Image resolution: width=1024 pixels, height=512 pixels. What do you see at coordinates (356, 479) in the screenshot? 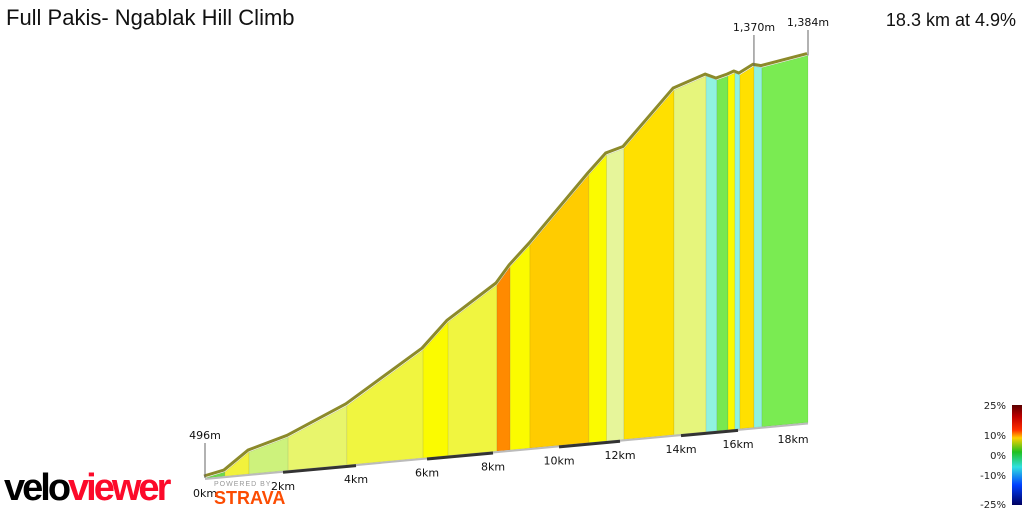
I see `x-tick-label: 4km` at bounding box center [356, 479].